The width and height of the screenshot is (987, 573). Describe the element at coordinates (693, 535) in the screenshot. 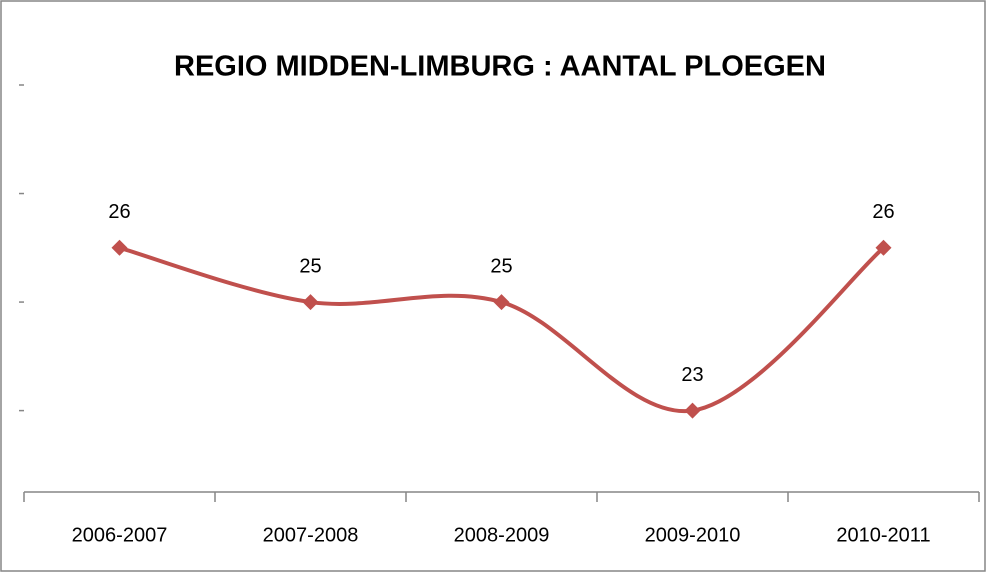

I see `x-tick-label: 2009-2010` at that location.